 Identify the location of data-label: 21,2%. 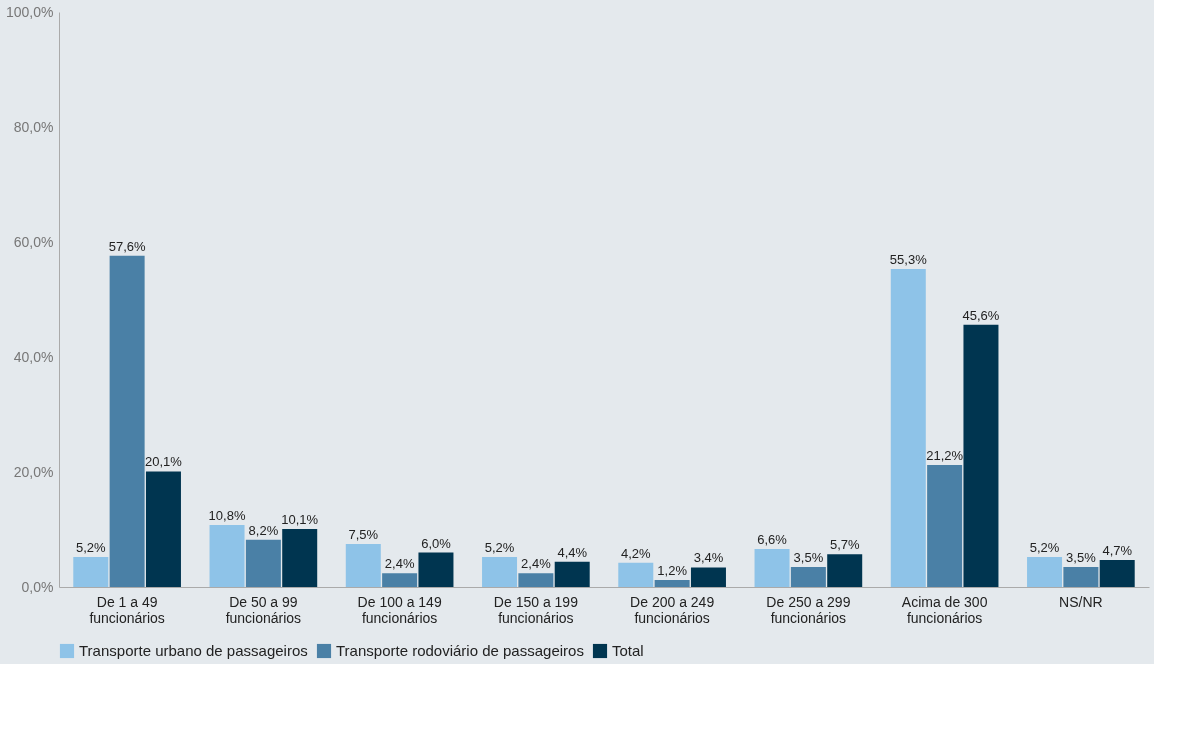
(945, 456).